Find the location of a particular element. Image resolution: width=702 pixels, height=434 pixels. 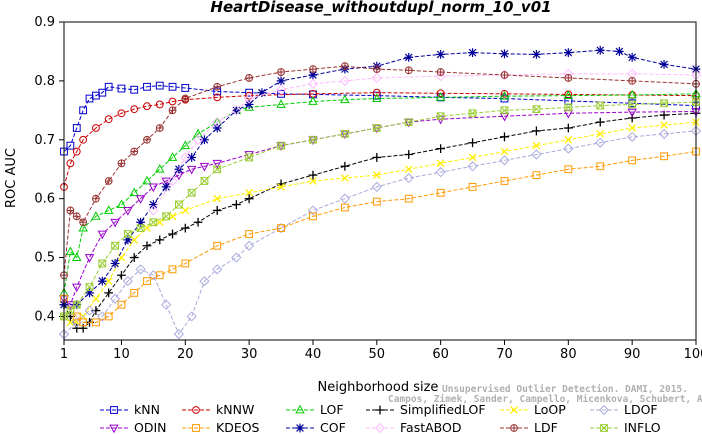

legend-marker-odin is located at coordinates (114, 429).